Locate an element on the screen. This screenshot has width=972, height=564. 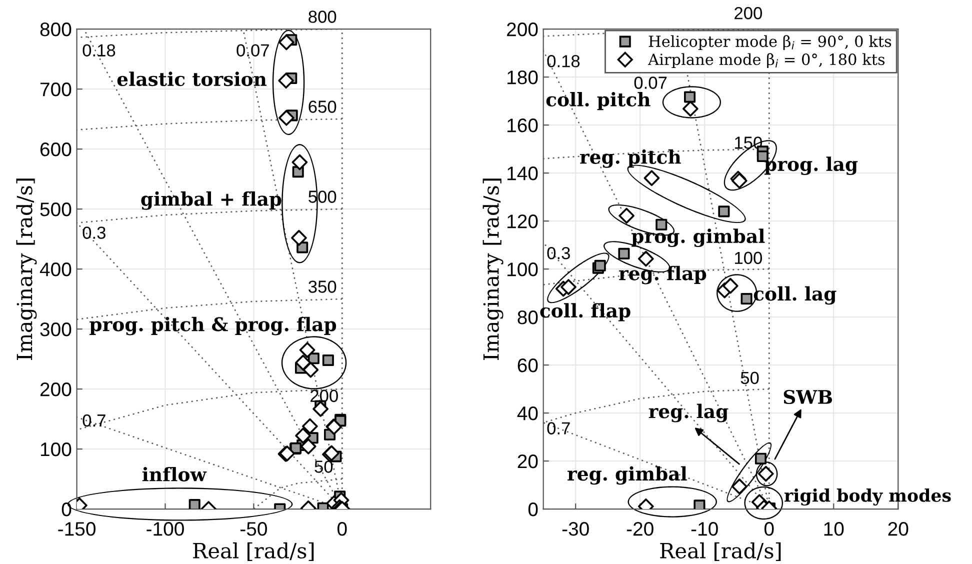
annotation: gimbal + flap is located at coordinates (211, 200).